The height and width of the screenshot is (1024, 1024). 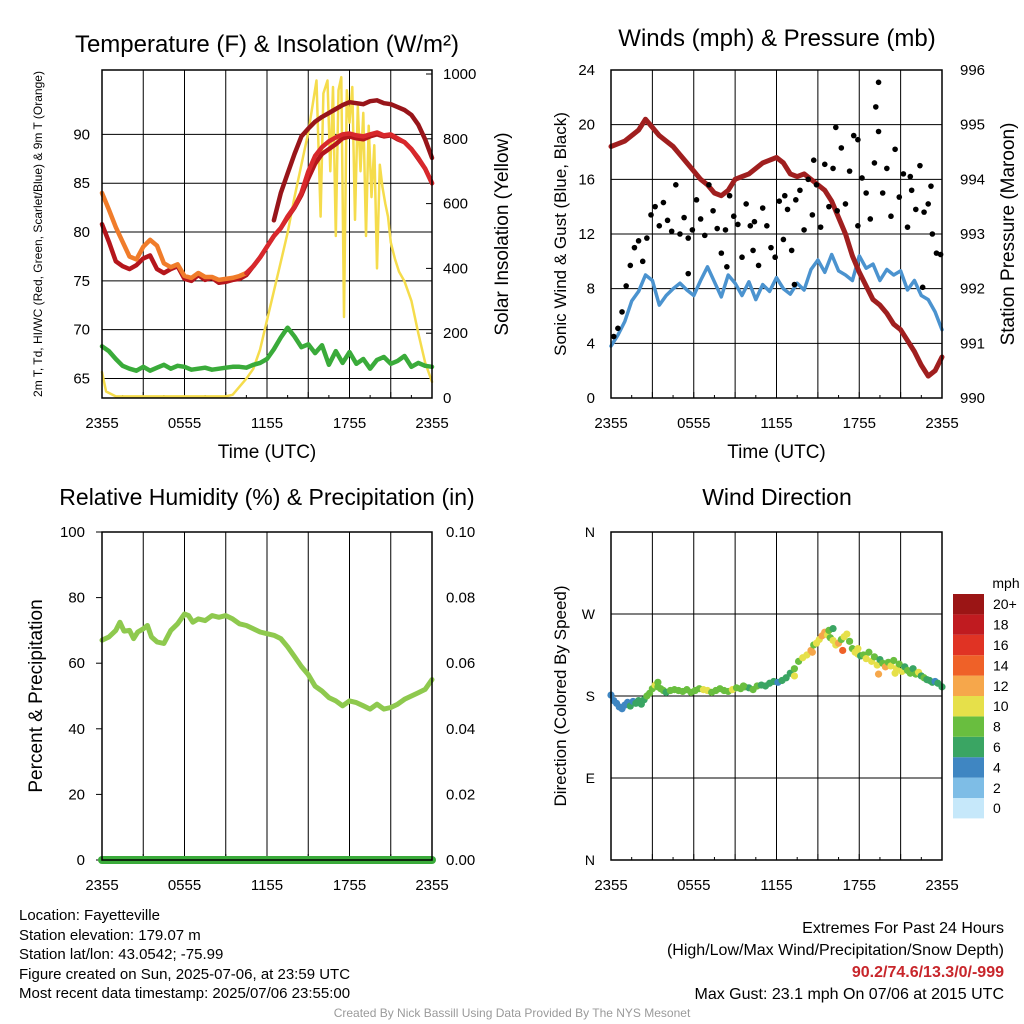 I want to click on max-gust-text: Max Gust: 23.1 mph On 07/06 at 2015 UTC, so click(x=849, y=994).